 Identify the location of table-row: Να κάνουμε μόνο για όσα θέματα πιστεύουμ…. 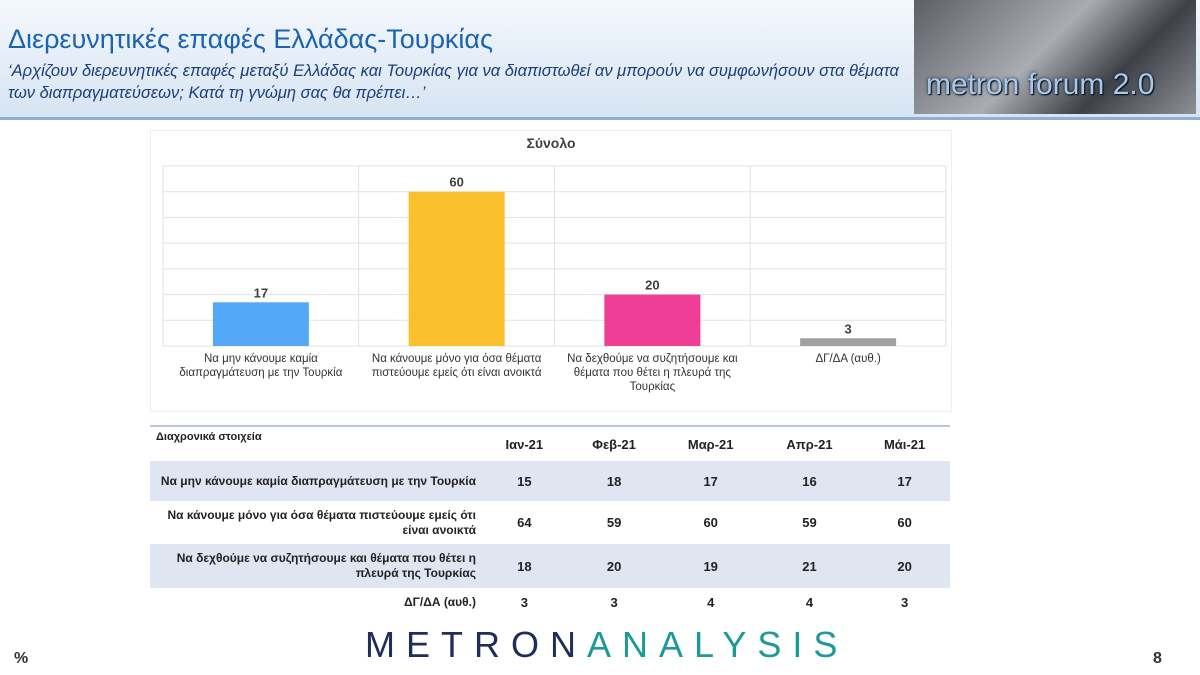
(550, 522).